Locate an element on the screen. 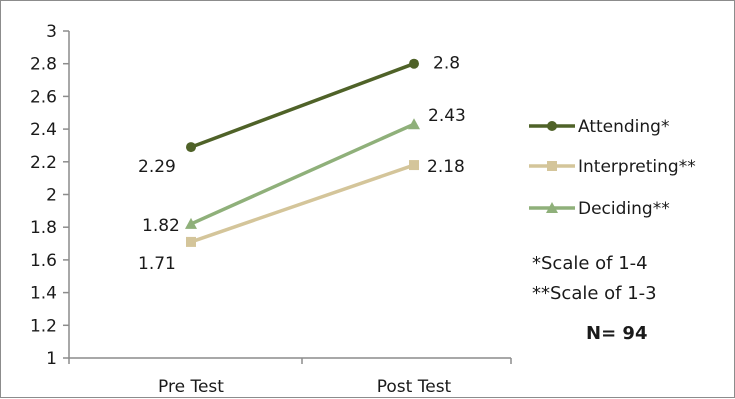  y-tick-label: 1.2 is located at coordinates (43, 326).